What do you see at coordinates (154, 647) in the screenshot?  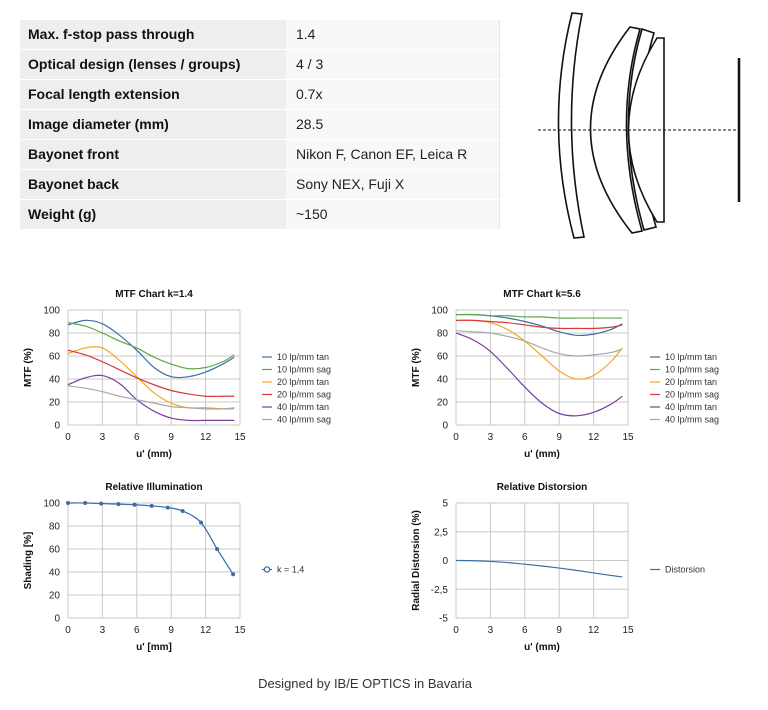 I see `x-axis-label: u' [mm]` at bounding box center [154, 647].